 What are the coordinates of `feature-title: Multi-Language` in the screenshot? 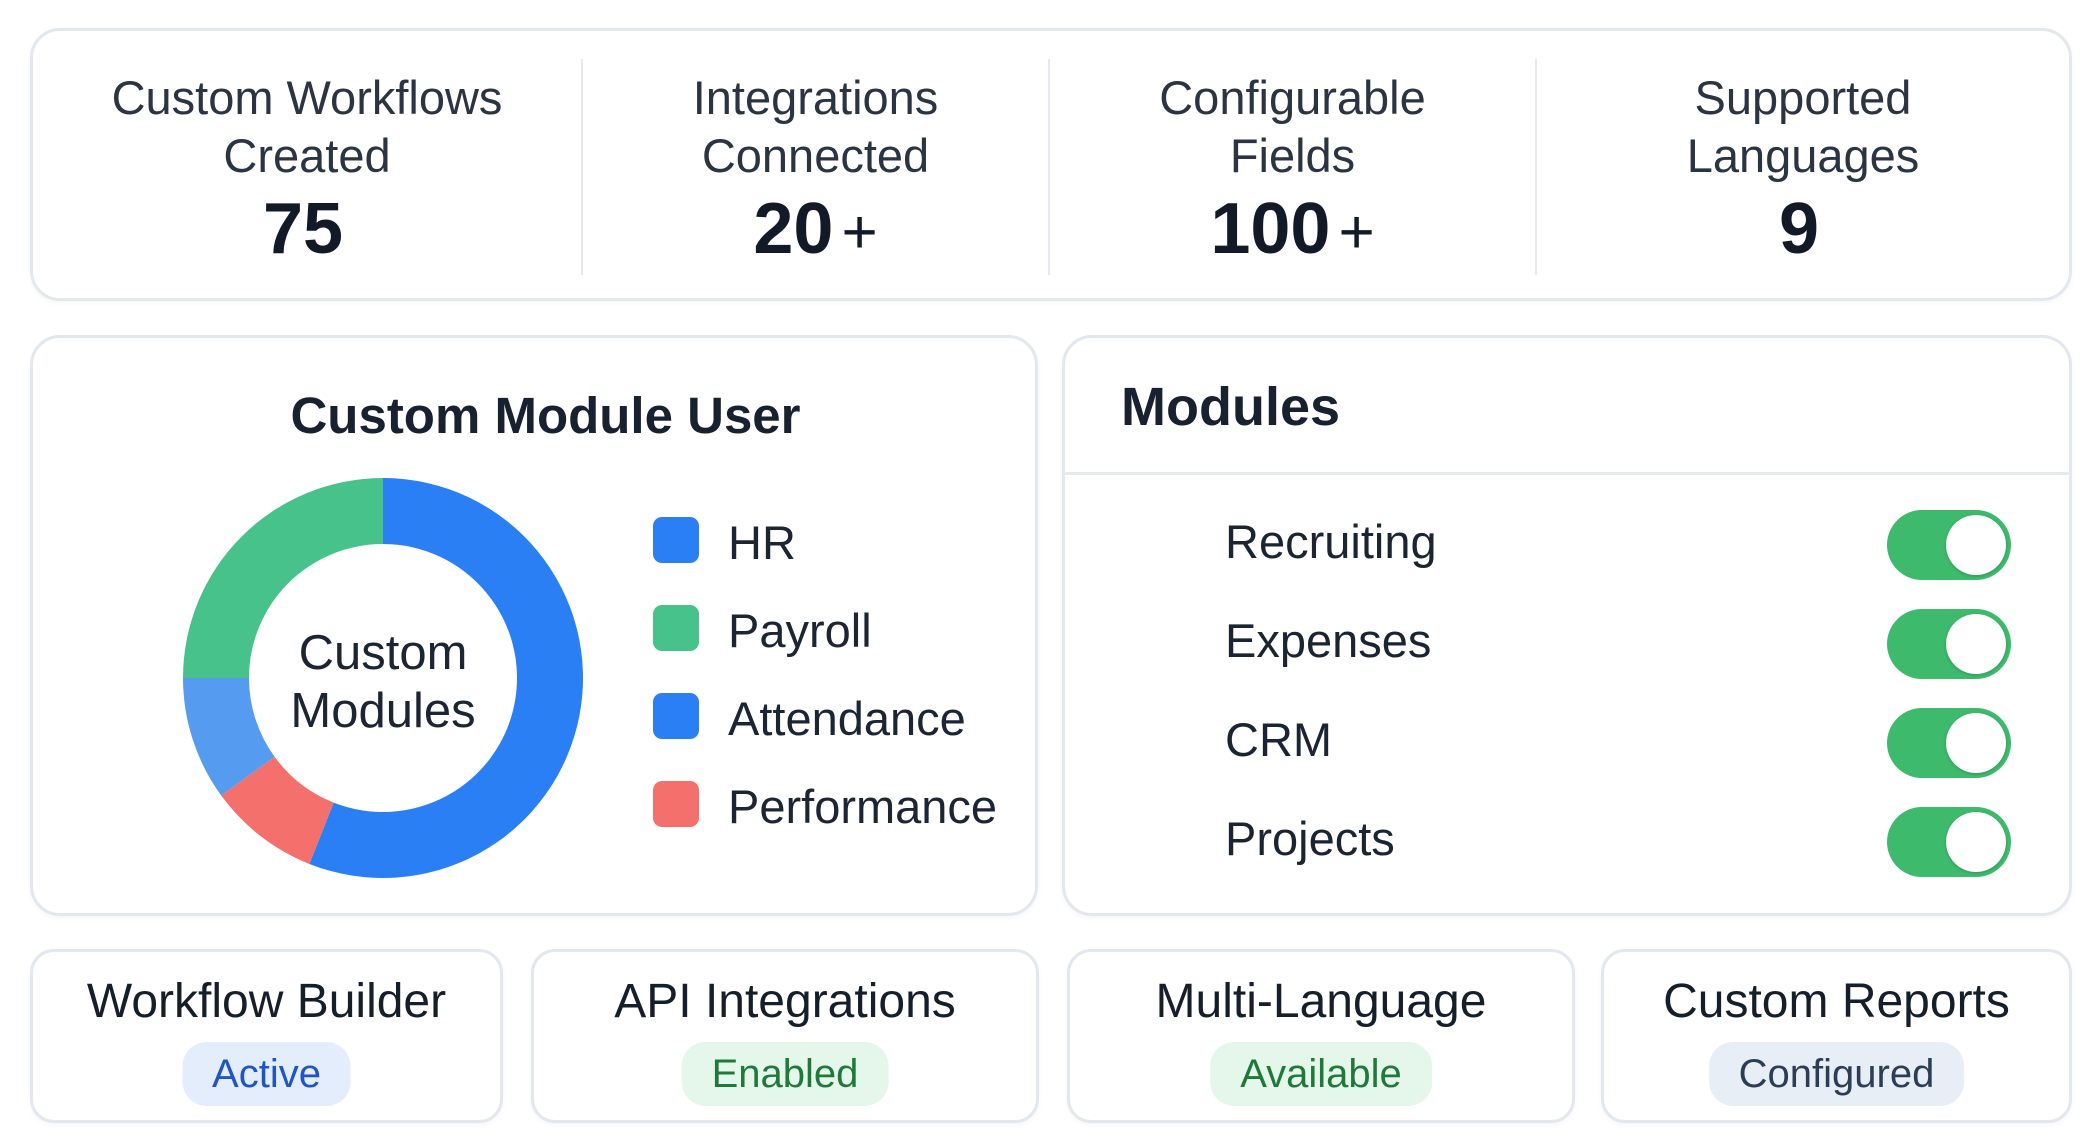 It's located at (1321, 1001).